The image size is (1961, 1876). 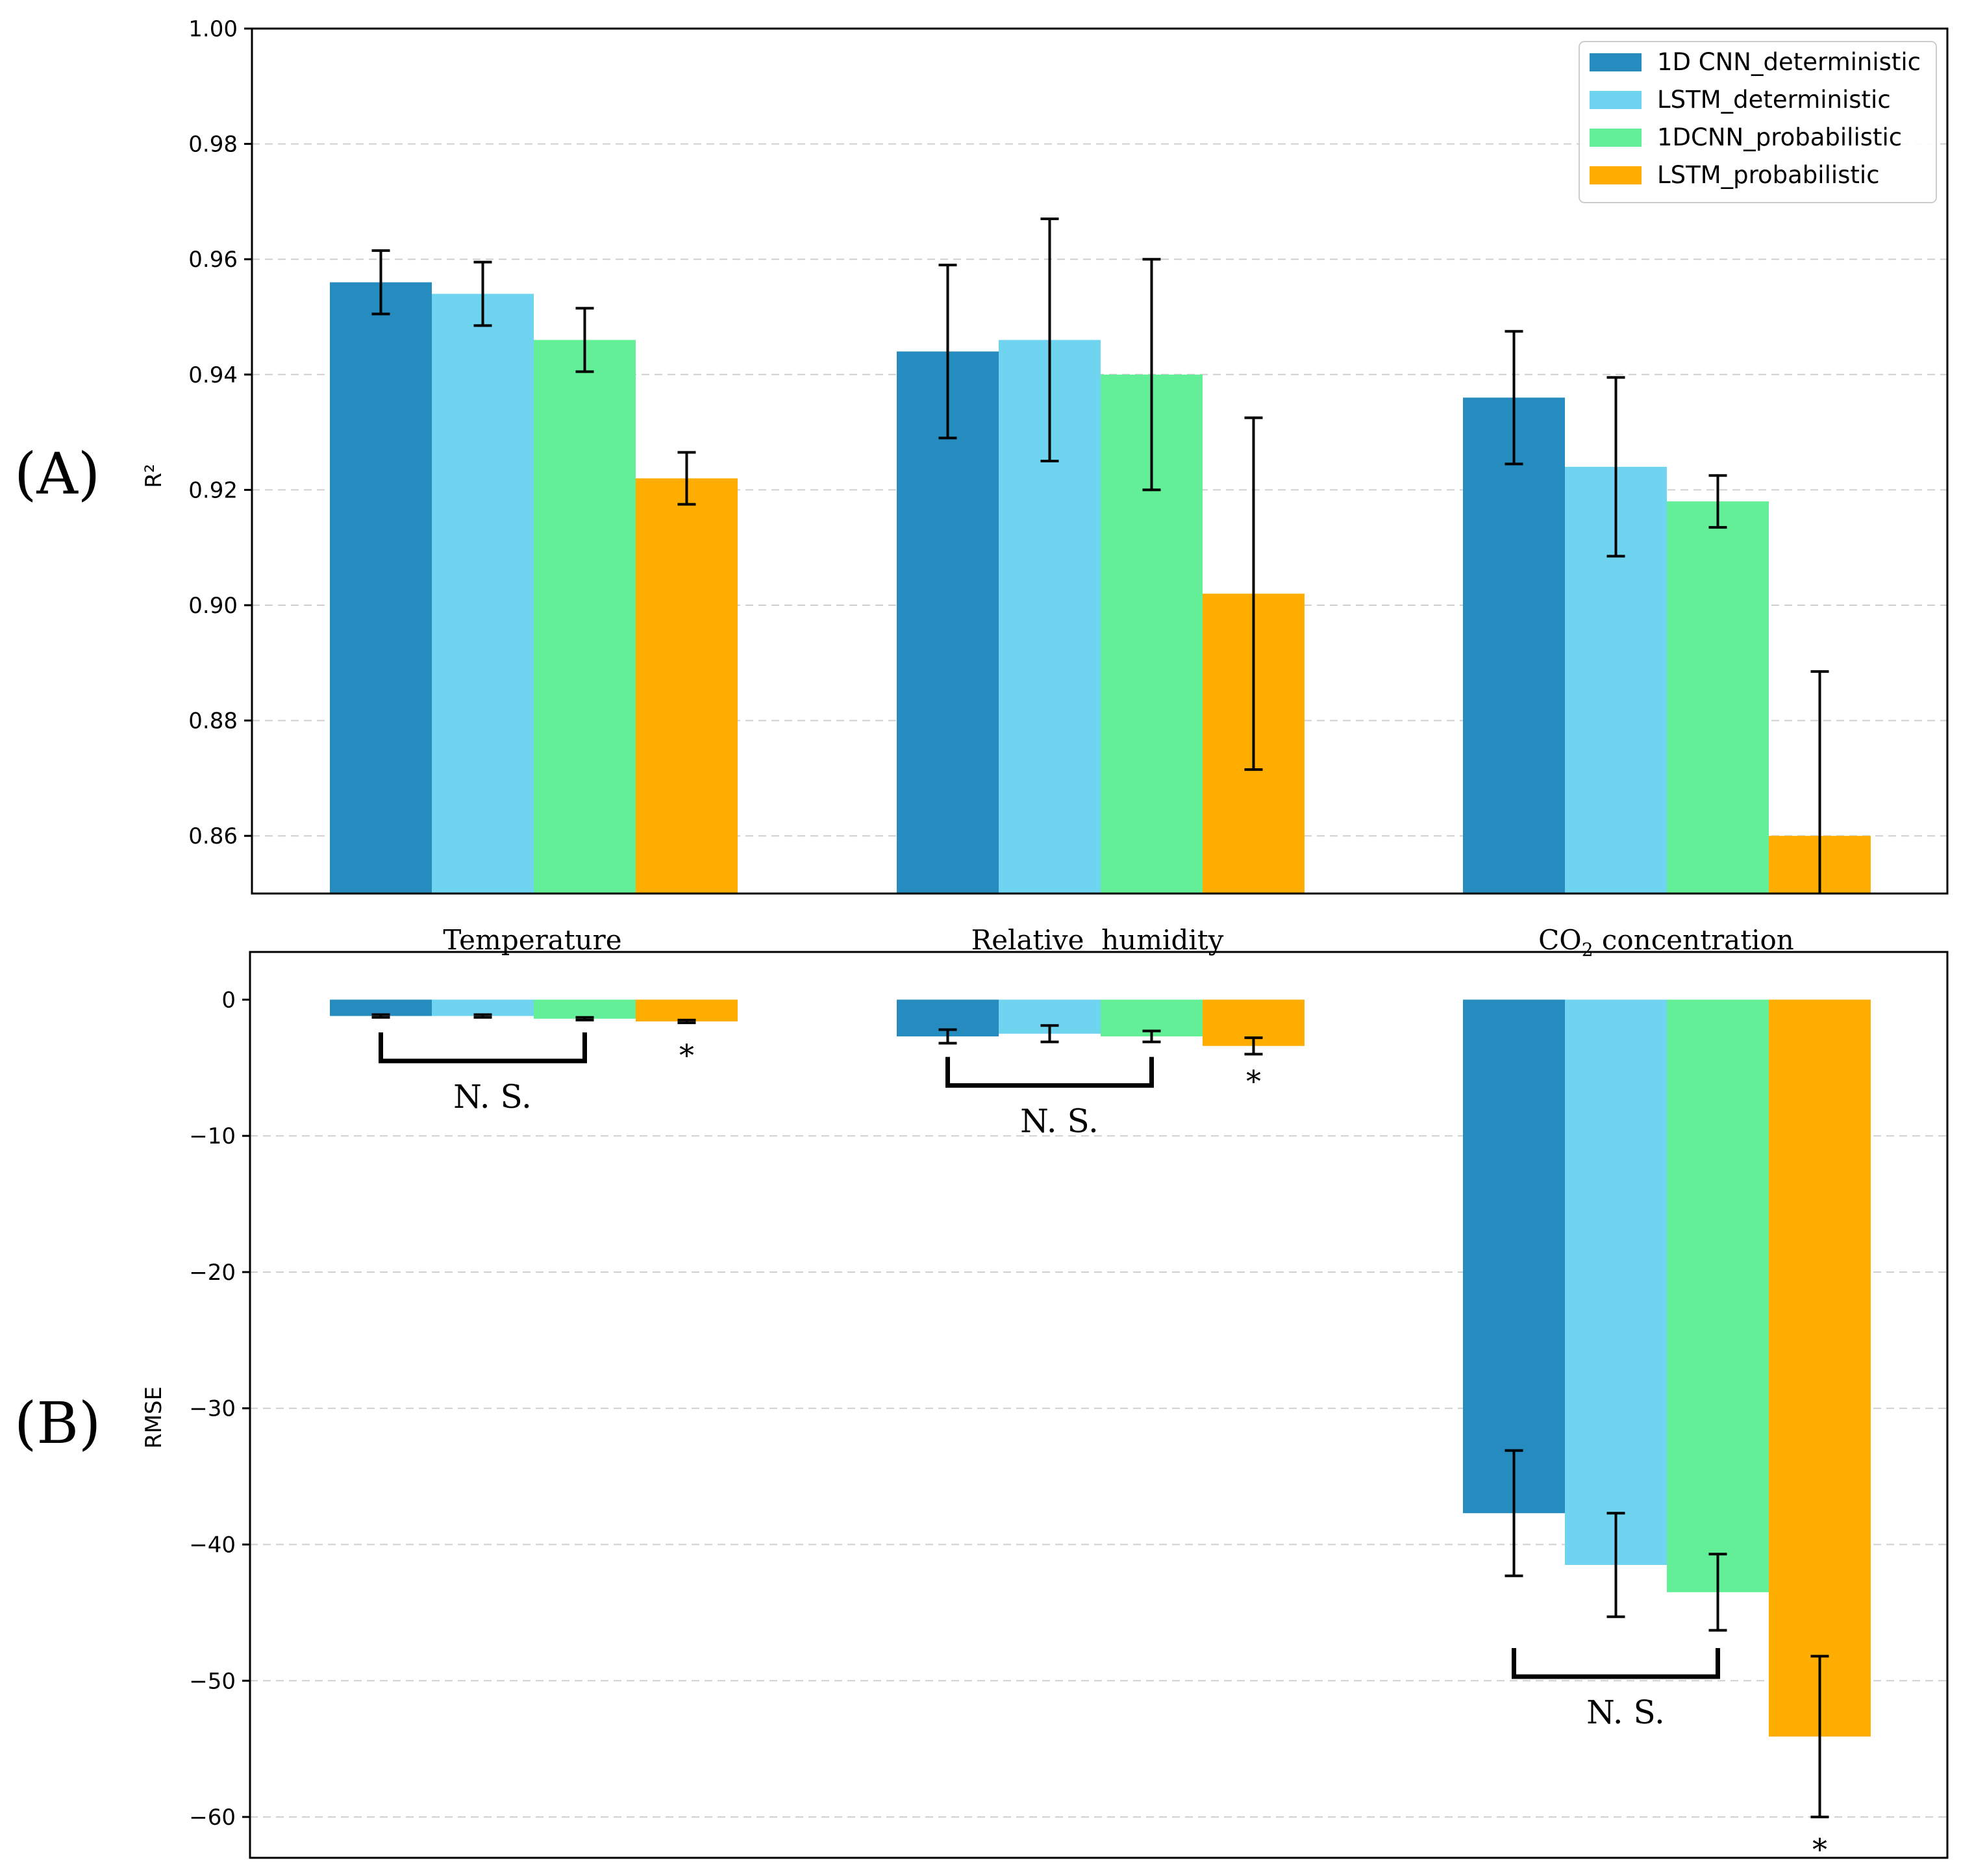 I want to click on panel-b-ylabel: RMSE, so click(x=154, y=1417).